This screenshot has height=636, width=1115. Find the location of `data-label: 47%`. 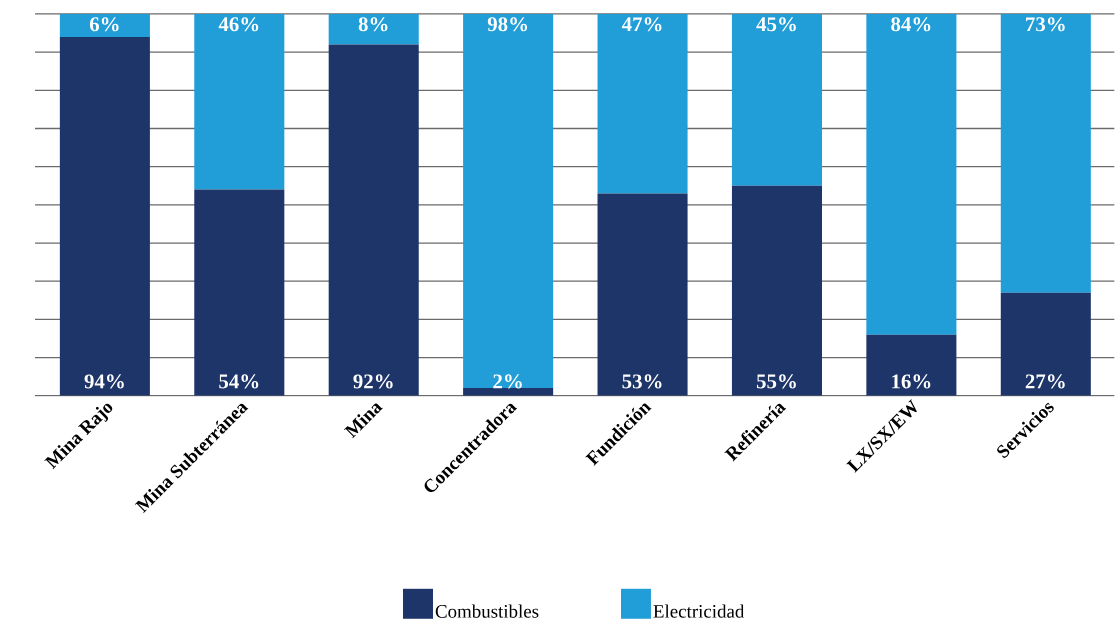

data-label: 47% is located at coordinates (641, 24).